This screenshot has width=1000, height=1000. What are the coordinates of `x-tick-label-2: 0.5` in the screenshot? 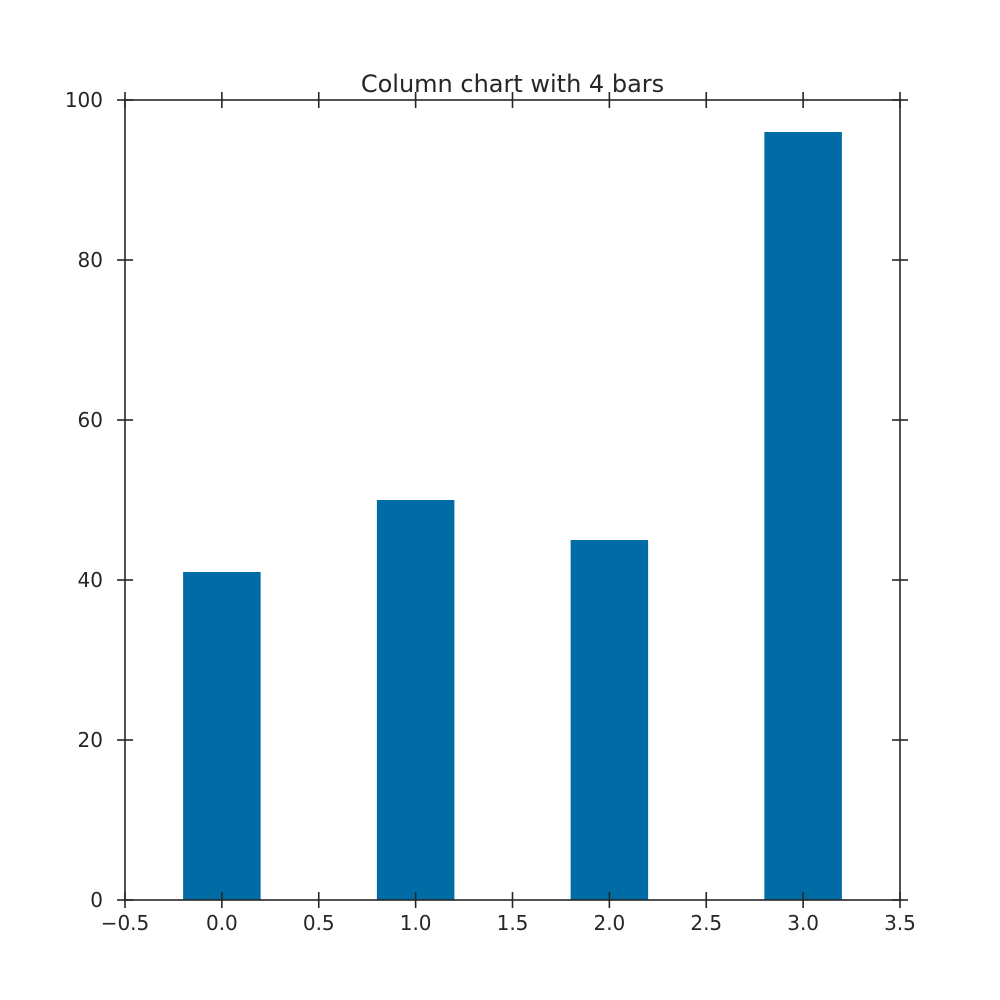 It's located at (319, 923).